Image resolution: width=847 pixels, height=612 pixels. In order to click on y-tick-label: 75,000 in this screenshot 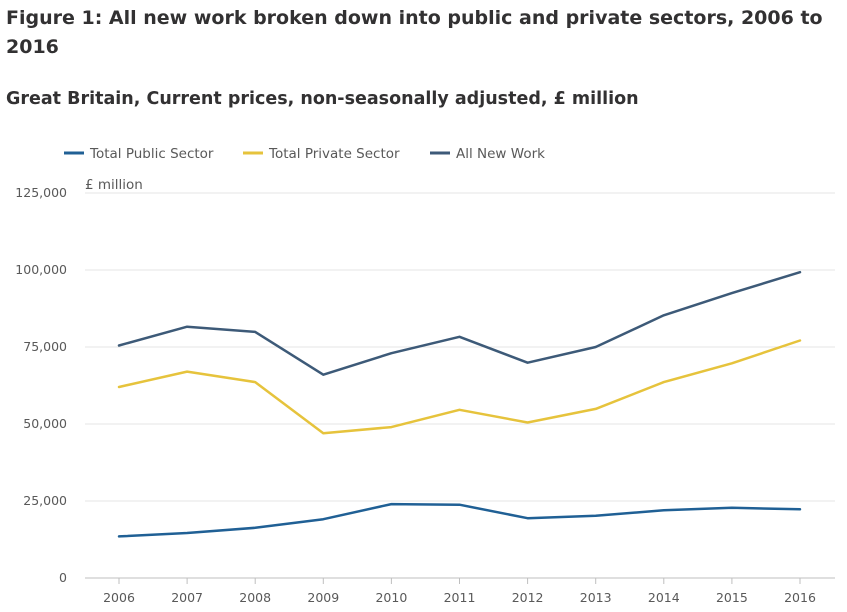, I will do `click(45, 346)`.